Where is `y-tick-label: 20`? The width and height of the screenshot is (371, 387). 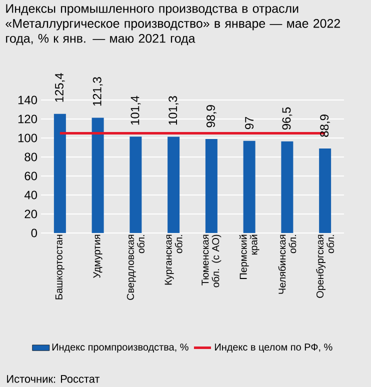 y-tick-label: 20 is located at coordinates (31, 214).